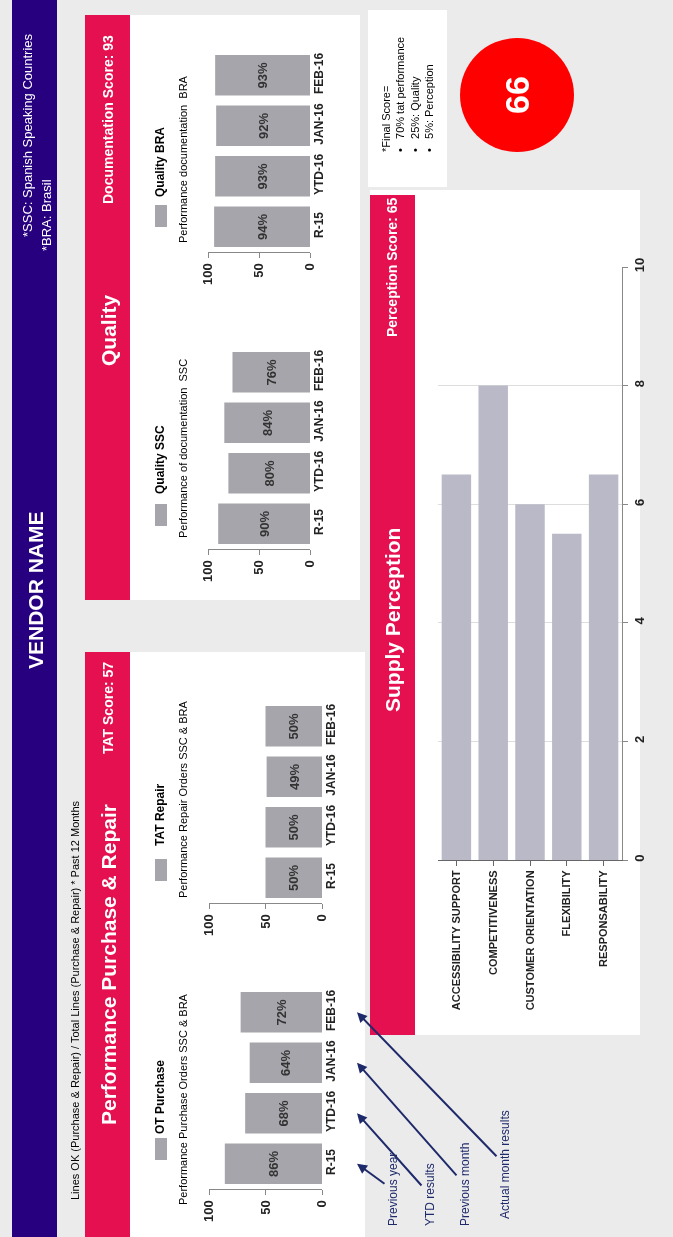 This screenshot has width=673, height=1237. What do you see at coordinates (108, 119) in the screenshot?
I see `text: Documentation Score: 93` at bounding box center [108, 119].